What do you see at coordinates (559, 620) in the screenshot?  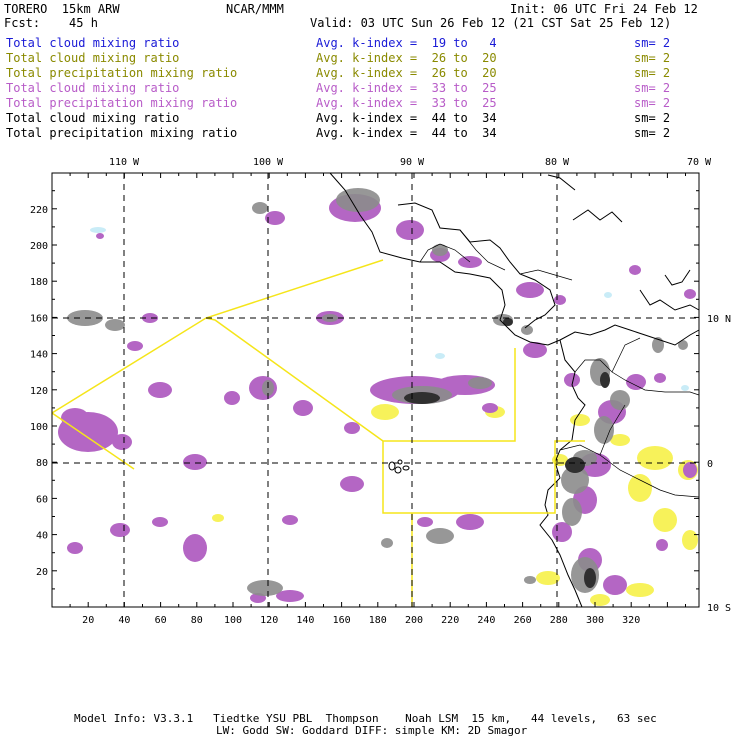 I see `x-tick-label: 280` at bounding box center [559, 620].